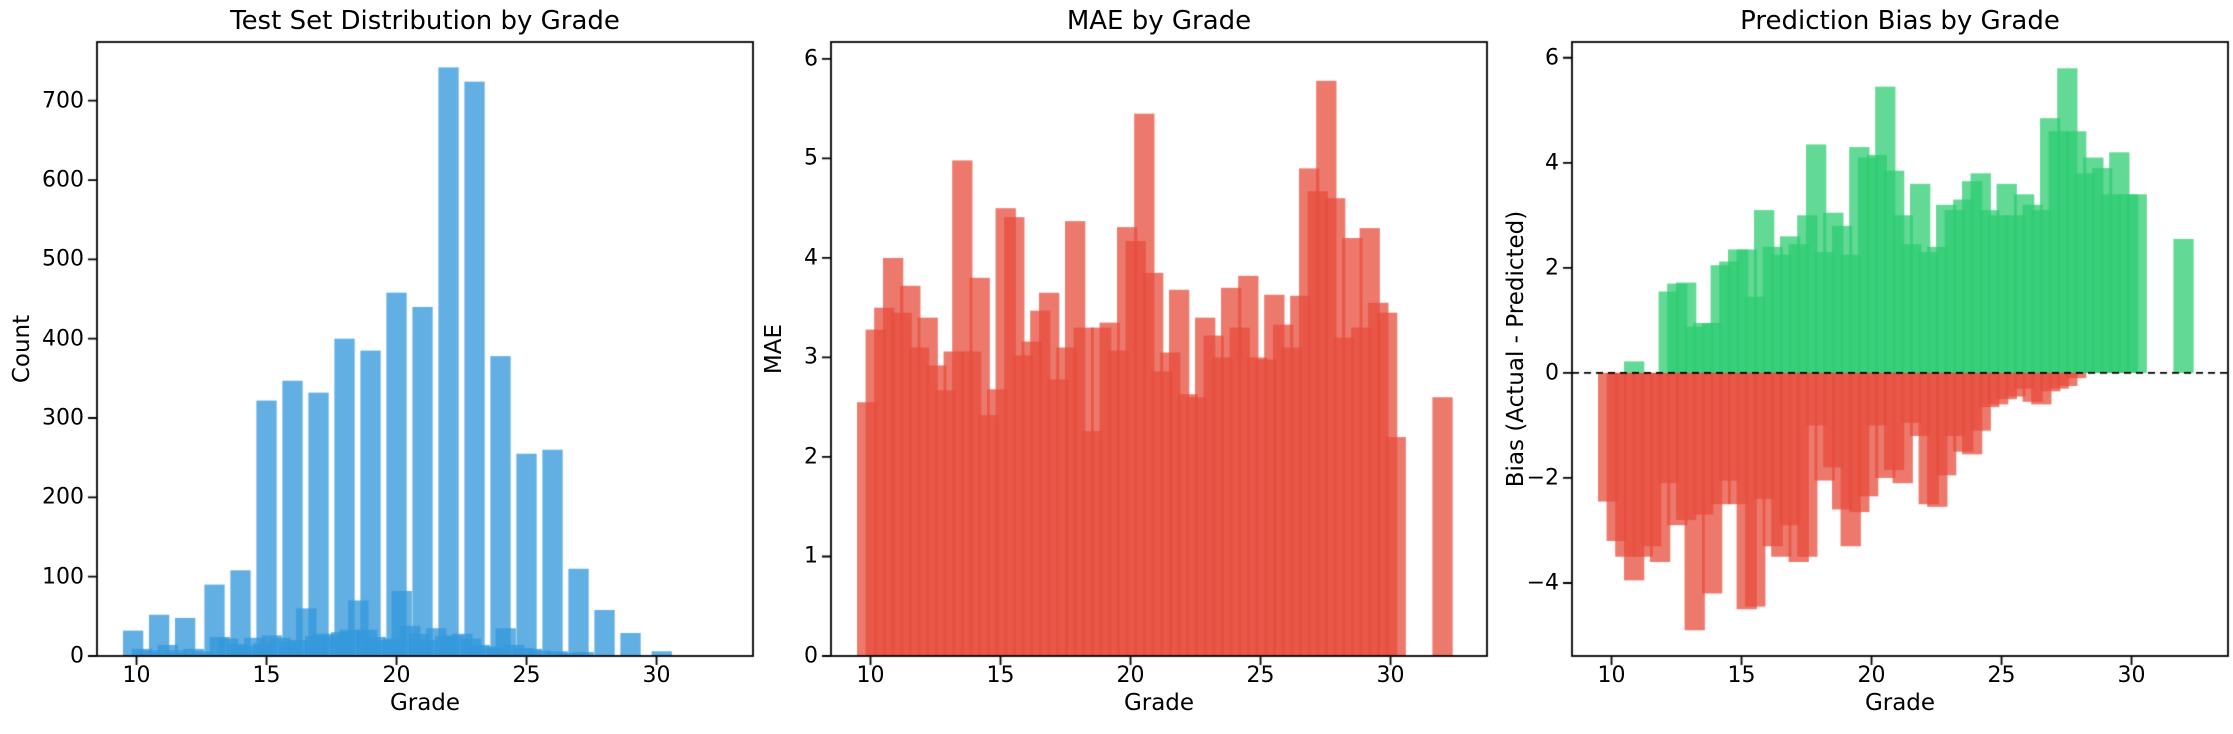  What do you see at coordinates (22, 349) in the screenshot?
I see `subplot1-ylabel: Count` at bounding box center [22, 349].